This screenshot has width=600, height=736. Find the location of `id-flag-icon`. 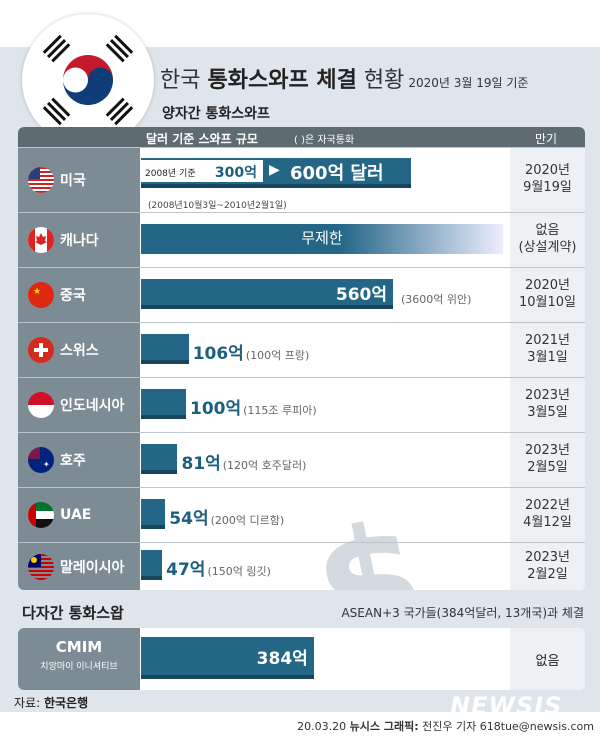

id-flag-icon is located at coordinates (41, 405).